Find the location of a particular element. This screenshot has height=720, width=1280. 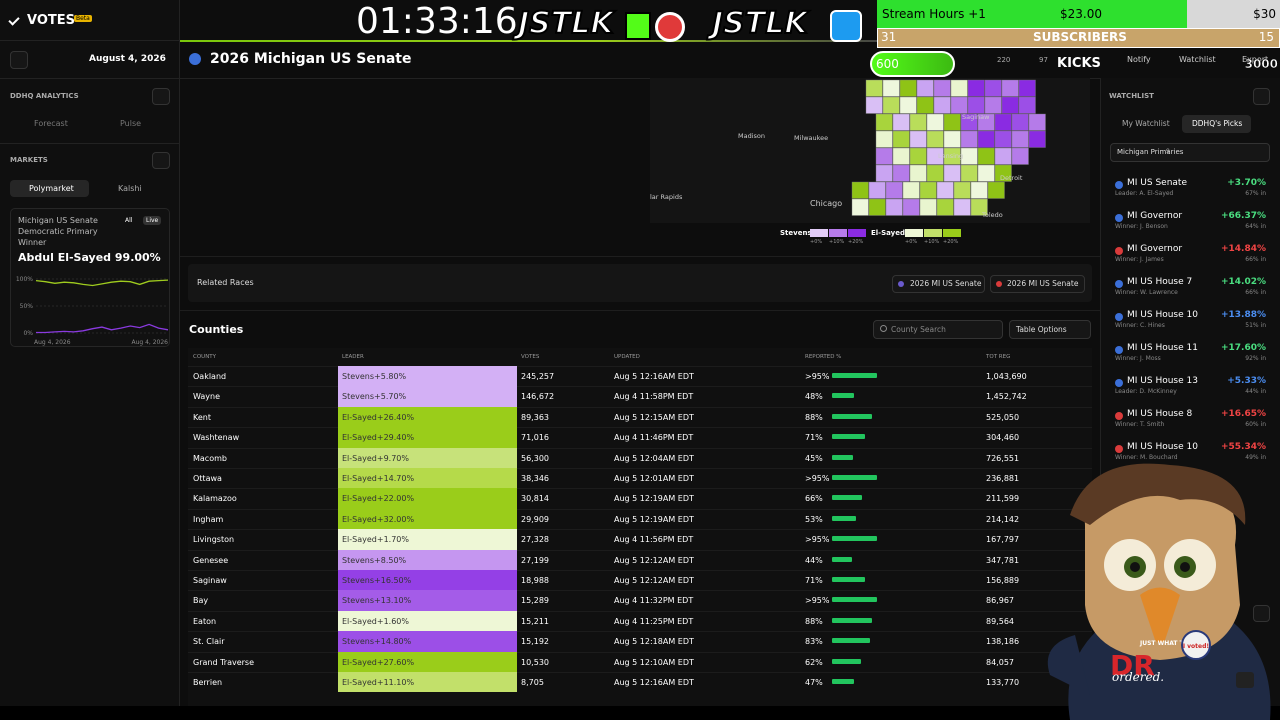

row-border is located at coordinates (640, 428).